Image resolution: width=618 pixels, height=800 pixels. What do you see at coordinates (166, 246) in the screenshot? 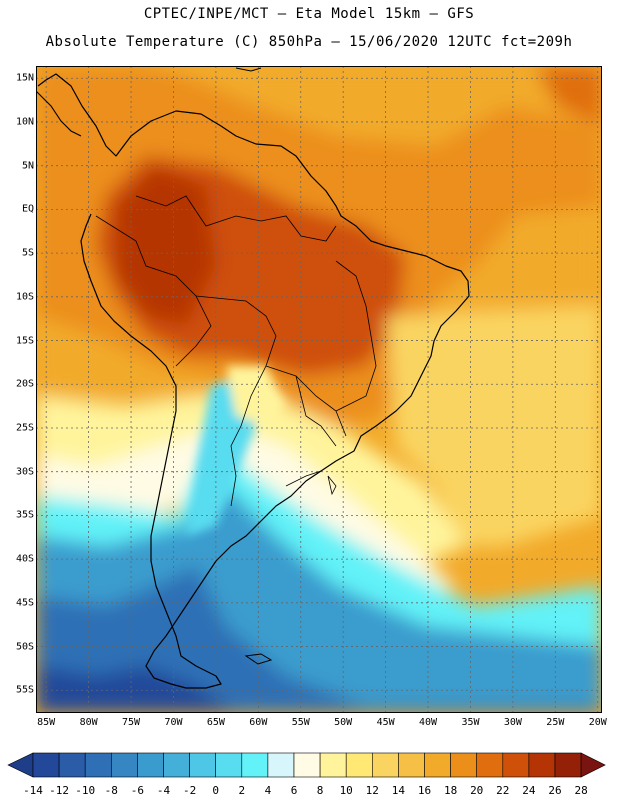
I see `hot-core-west` at bounding box center [166, 246].